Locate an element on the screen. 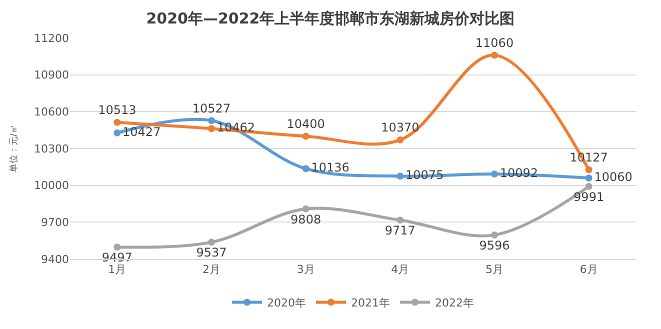  data-label: 10370 is located at coordinates (400, 127).